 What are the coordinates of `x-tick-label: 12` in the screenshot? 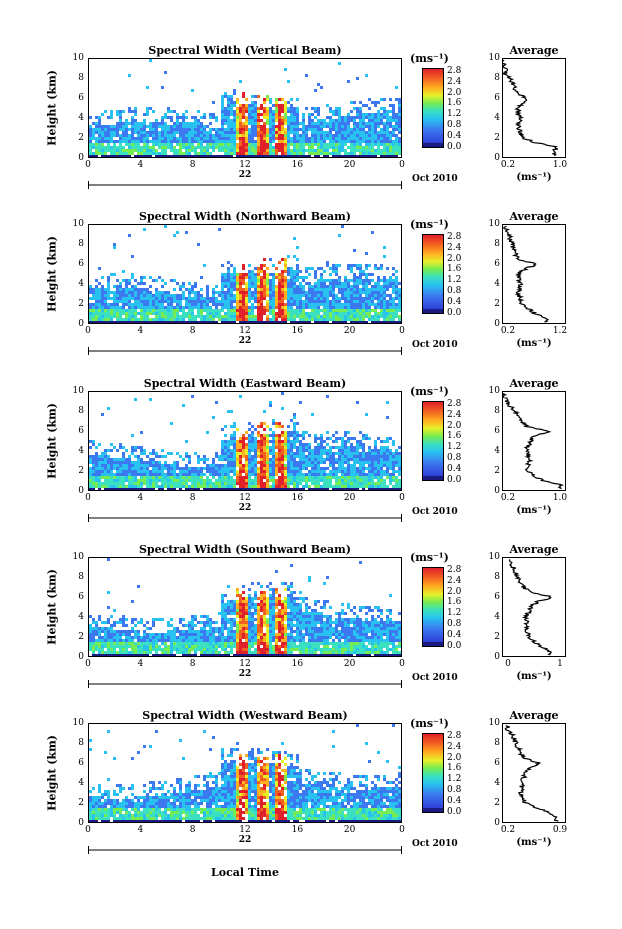 It's located at (245, 331).